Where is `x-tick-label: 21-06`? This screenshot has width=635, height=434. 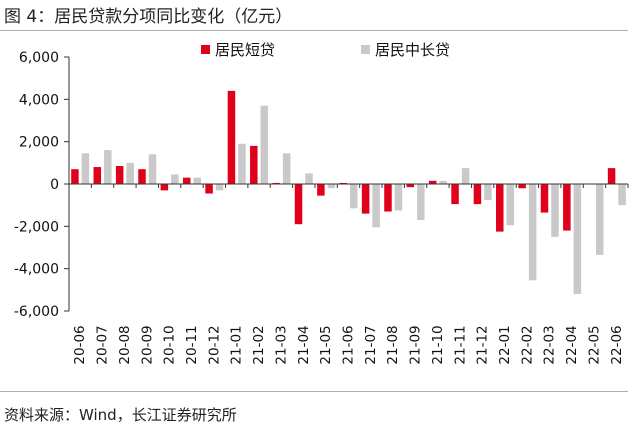
x-tick-label: 21-06 is located at coordinates (349, 344).